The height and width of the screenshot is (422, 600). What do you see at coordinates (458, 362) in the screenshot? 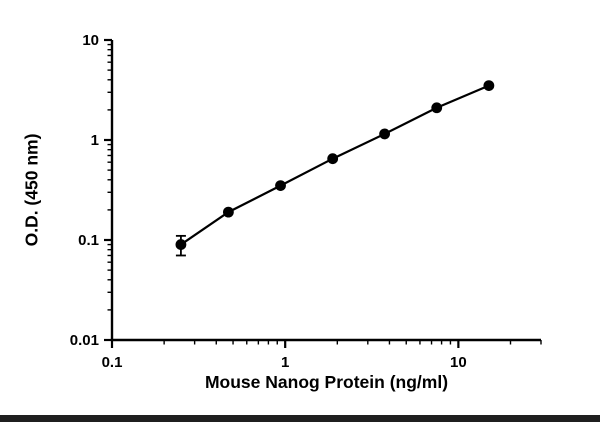
I see `x-tick-label: 10` at bounding box center [458, 362].